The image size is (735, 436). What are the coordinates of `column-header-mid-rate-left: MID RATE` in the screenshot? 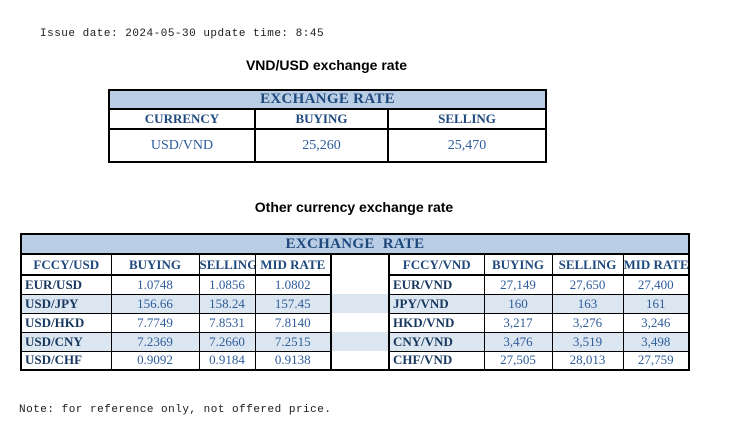 It's located at (293, 264).